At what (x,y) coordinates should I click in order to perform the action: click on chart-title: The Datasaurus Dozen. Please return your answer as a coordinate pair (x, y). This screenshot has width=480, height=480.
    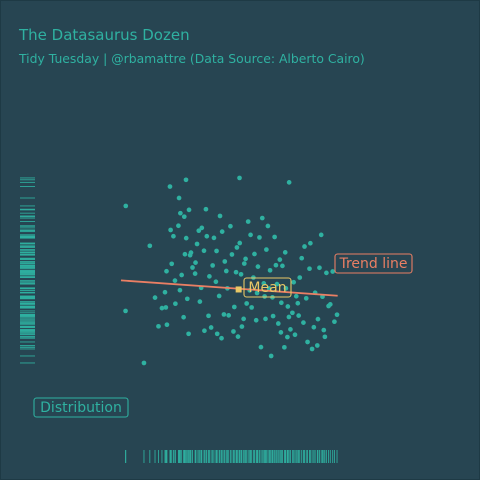
    Looking at the image, I should click on (104, 35).